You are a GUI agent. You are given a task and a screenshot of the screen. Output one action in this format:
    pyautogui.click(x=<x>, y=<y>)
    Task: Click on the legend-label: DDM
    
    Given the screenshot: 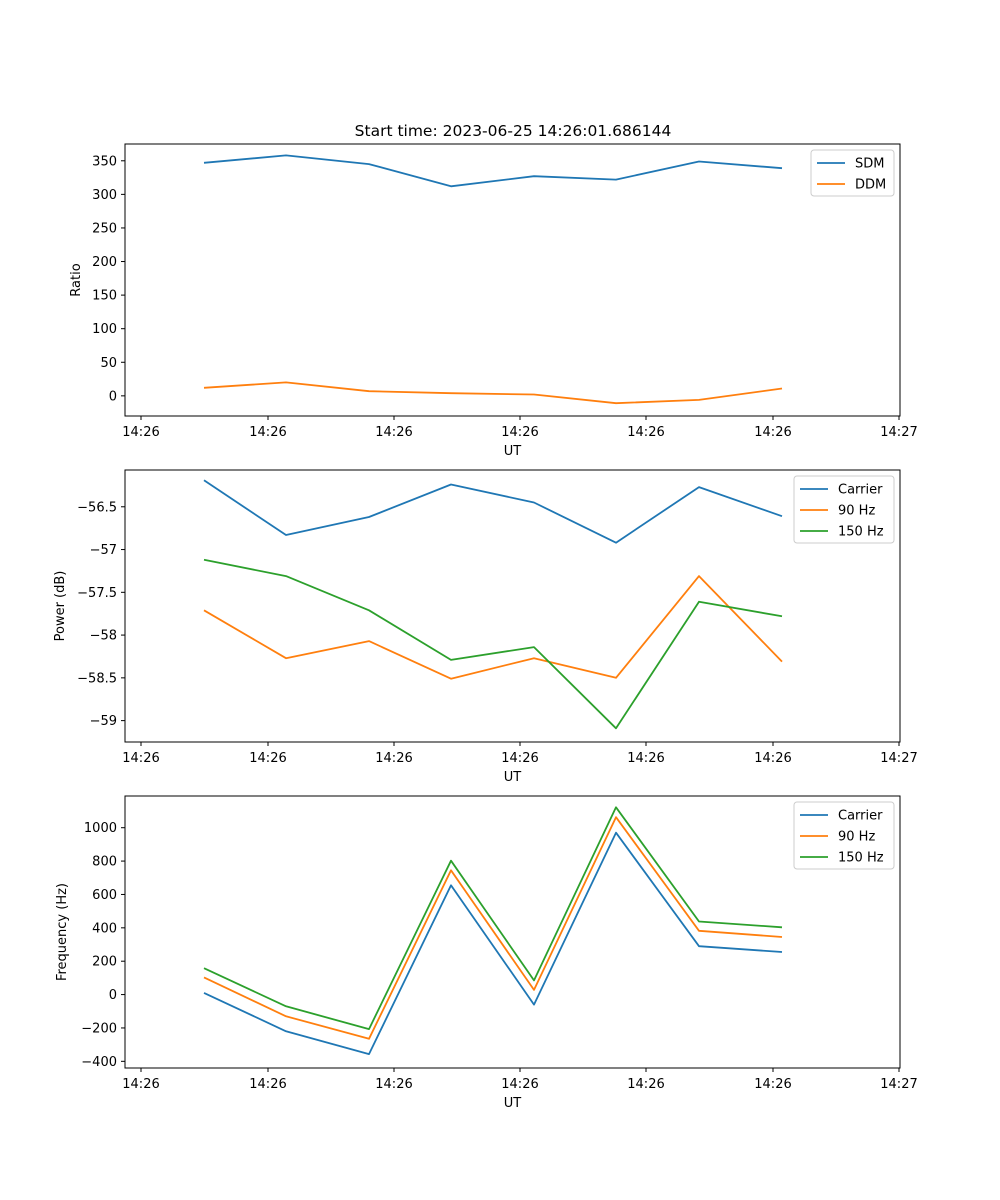 What is the action you would take?
    pyautogui.click(x=870, y=185)
    